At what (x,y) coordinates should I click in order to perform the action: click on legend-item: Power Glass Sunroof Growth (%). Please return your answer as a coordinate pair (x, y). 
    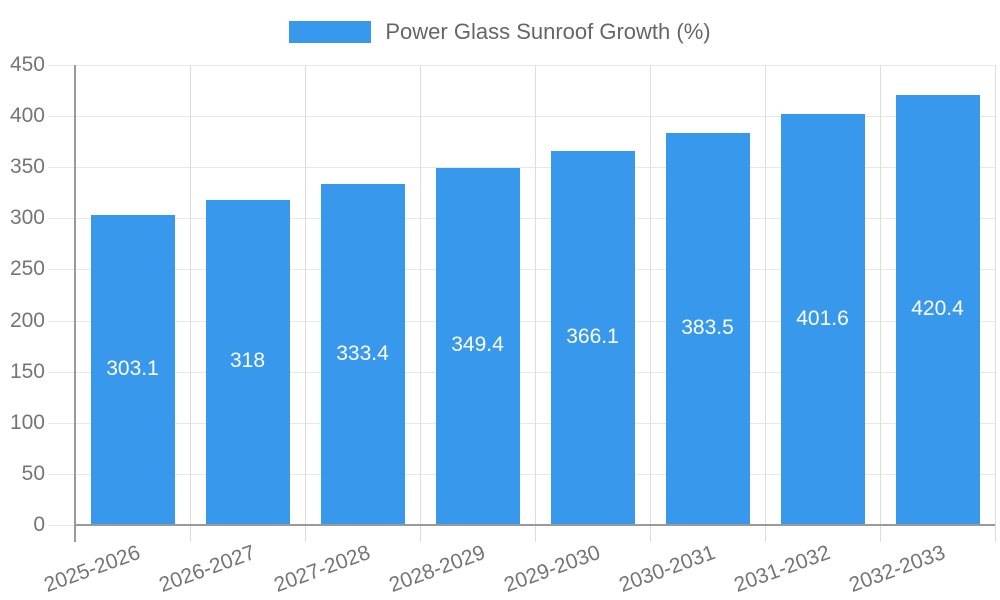
    Looking at the image, I should click on (500, 32).